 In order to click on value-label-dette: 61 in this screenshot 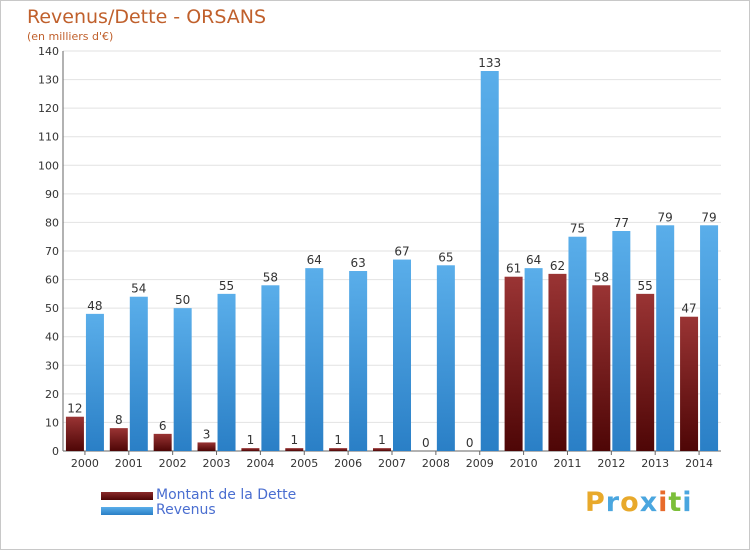, I will do `click(513, 269)`.